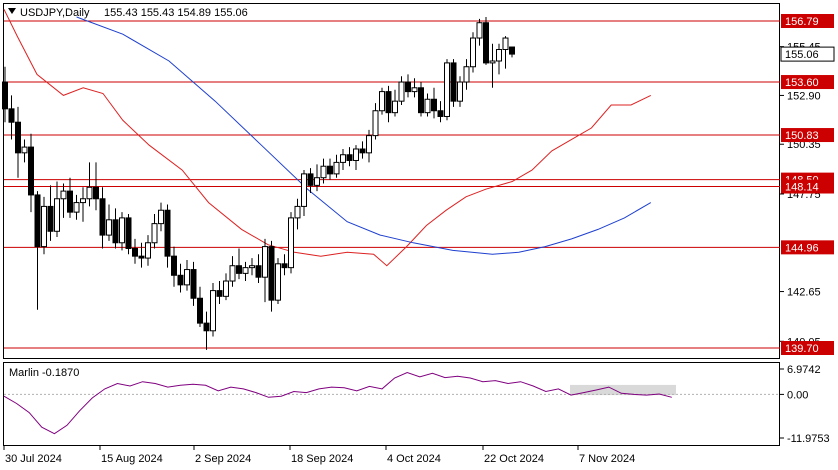  What do you see at coordinates (804, 96) in the screenshot?
I see `price-tick-label: 152.90` at bounding box center [804, 96].